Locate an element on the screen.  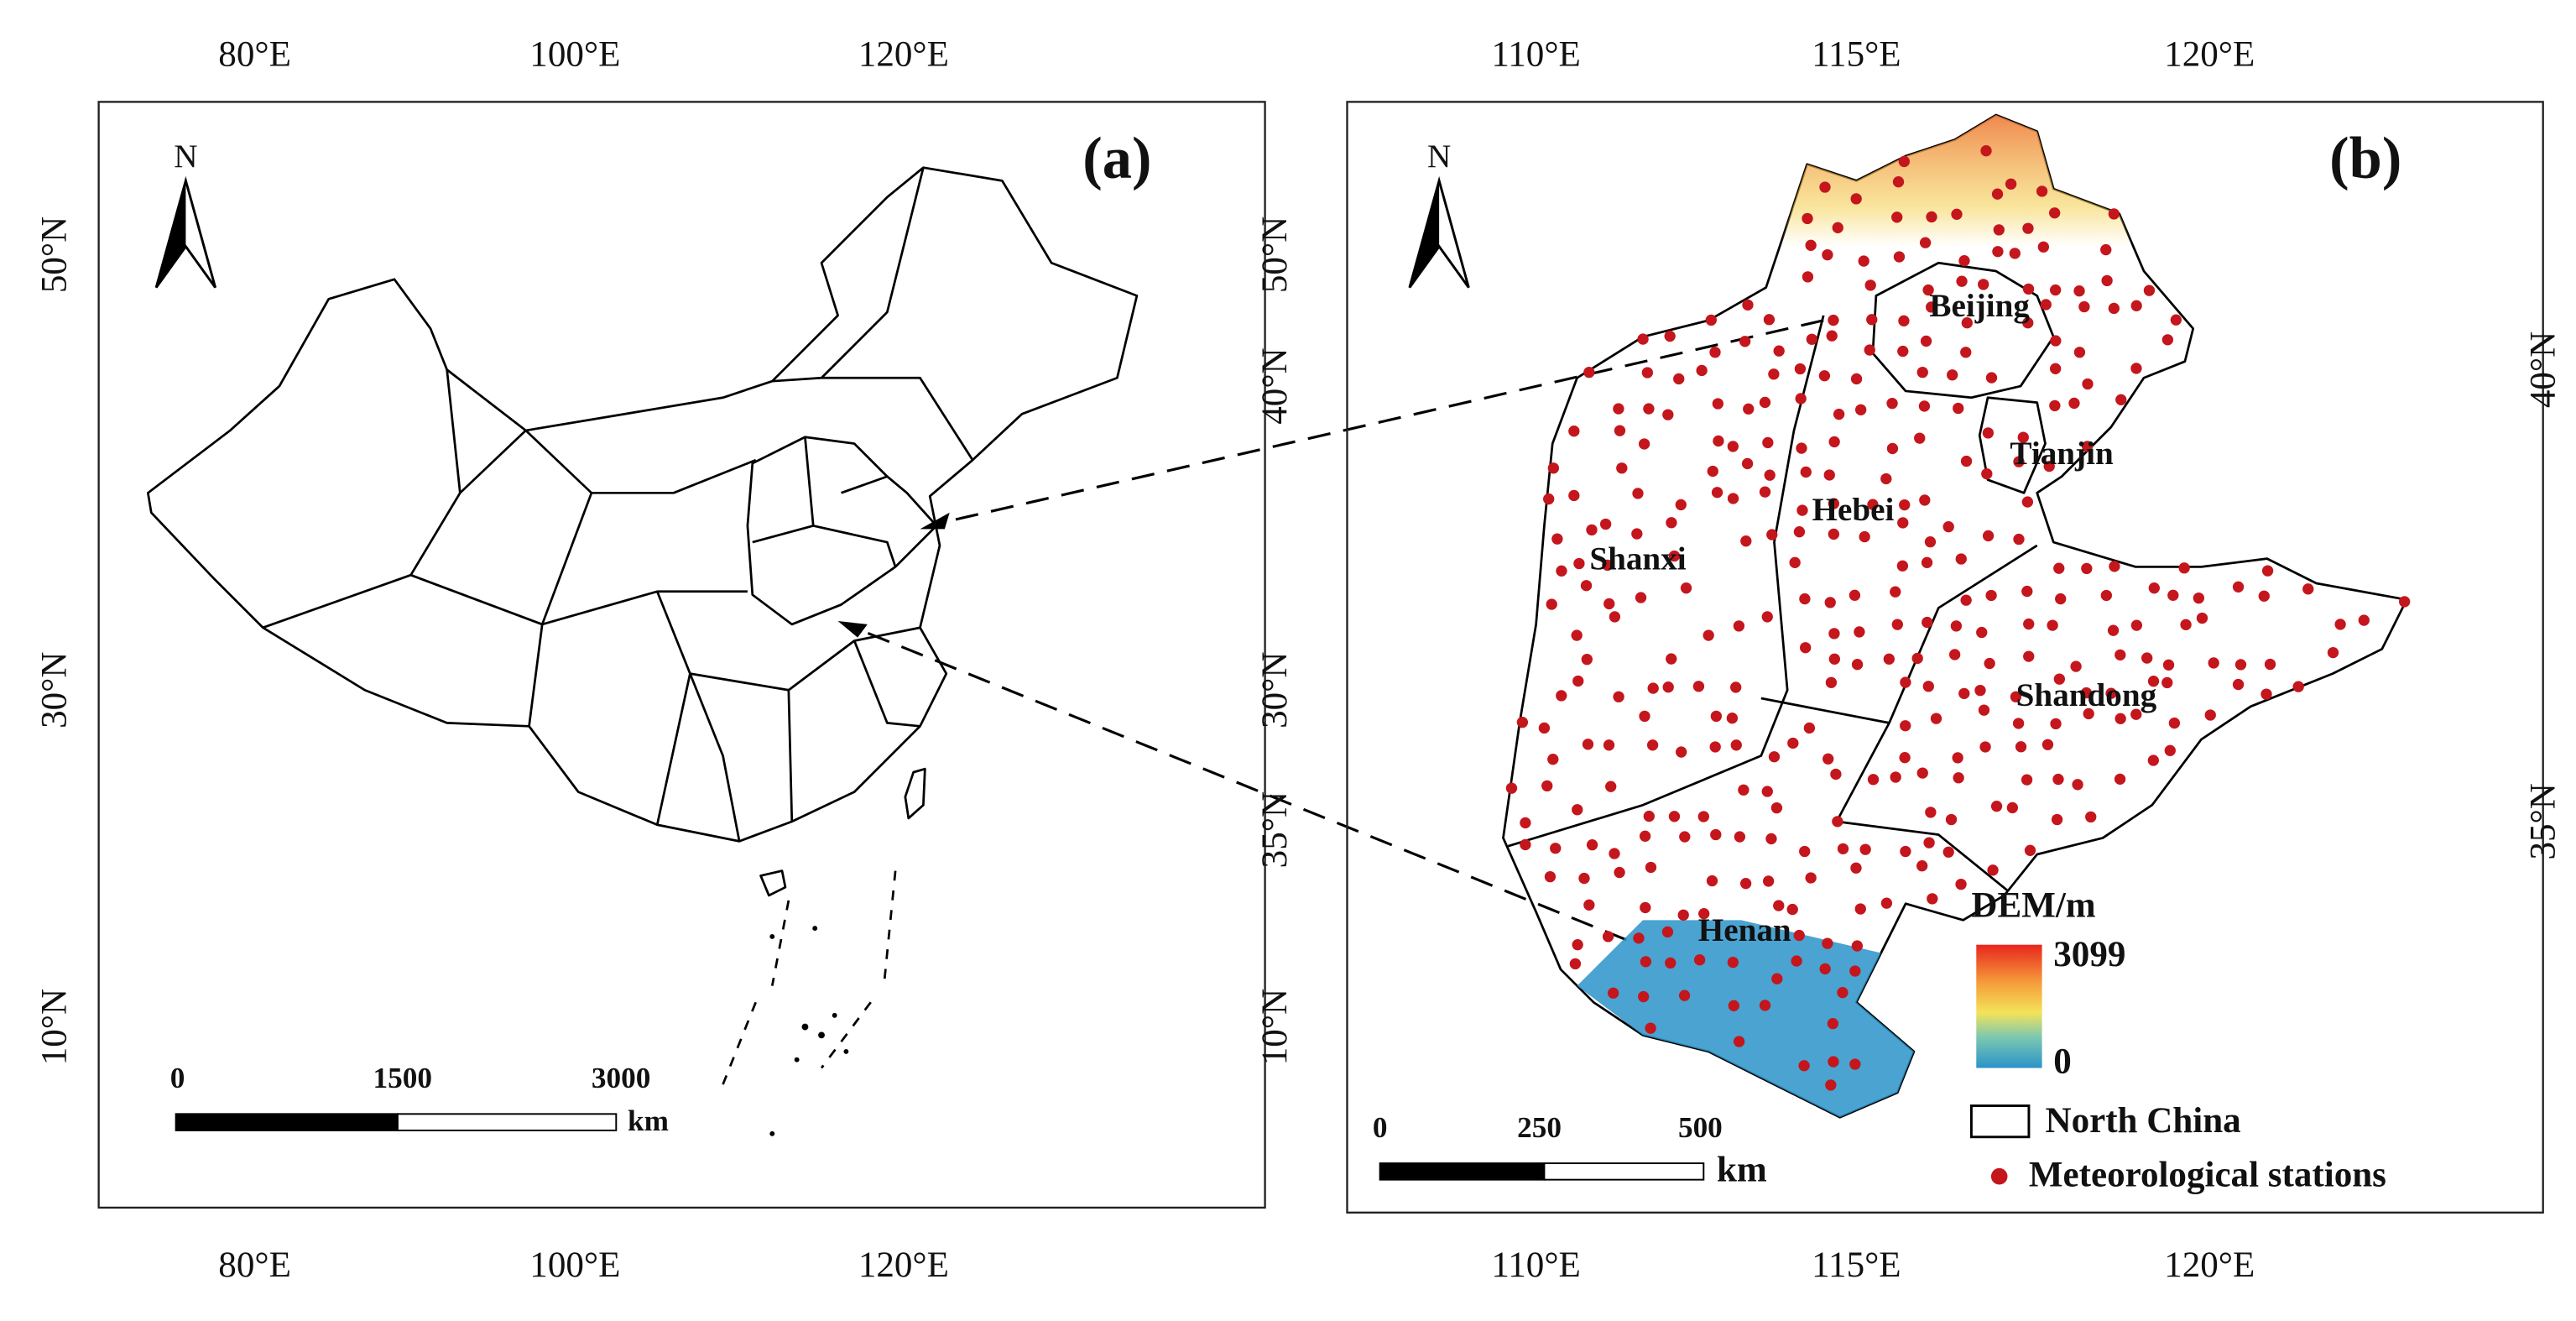
color-bar is located at coordinates (2009, 1006).